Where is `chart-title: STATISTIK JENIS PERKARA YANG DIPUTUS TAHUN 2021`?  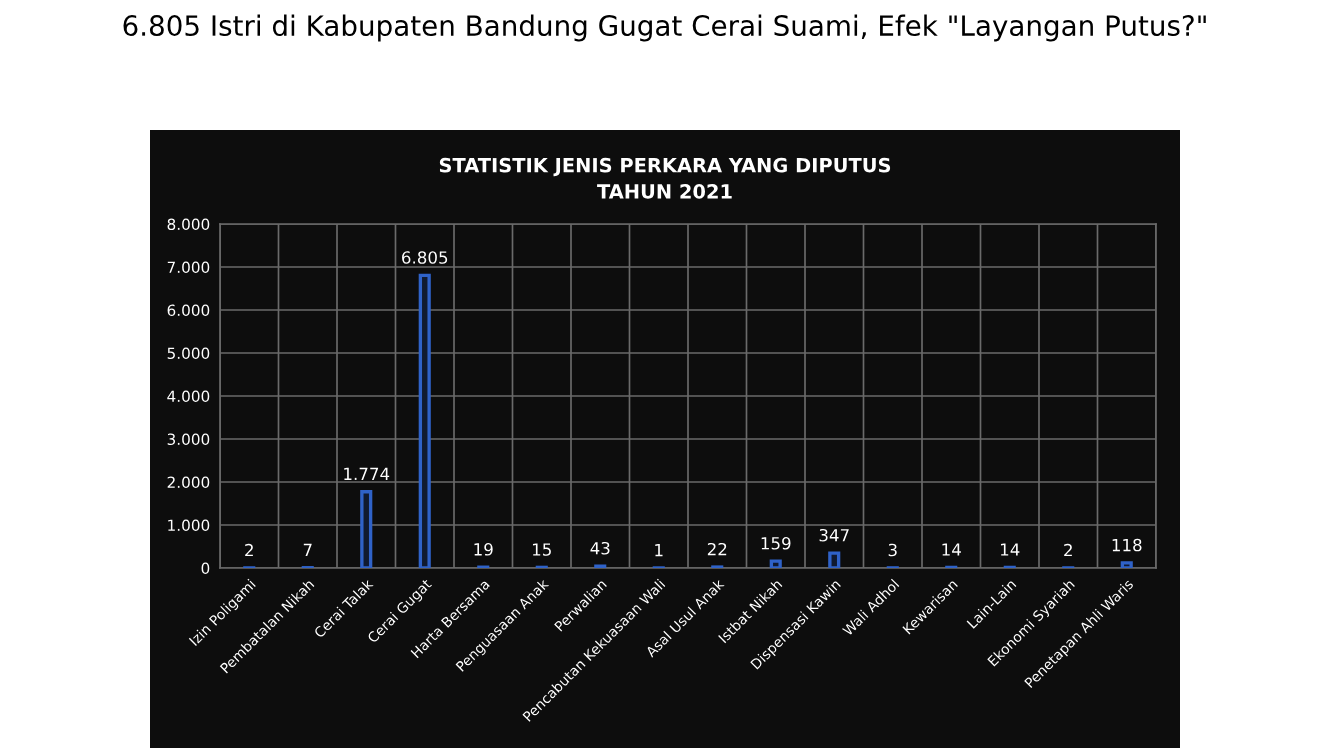 chart-title: STATISTIK JENIS PERKARA YANG DIPUTUS TAHUN 2021 is located at coordinates (665, 178).